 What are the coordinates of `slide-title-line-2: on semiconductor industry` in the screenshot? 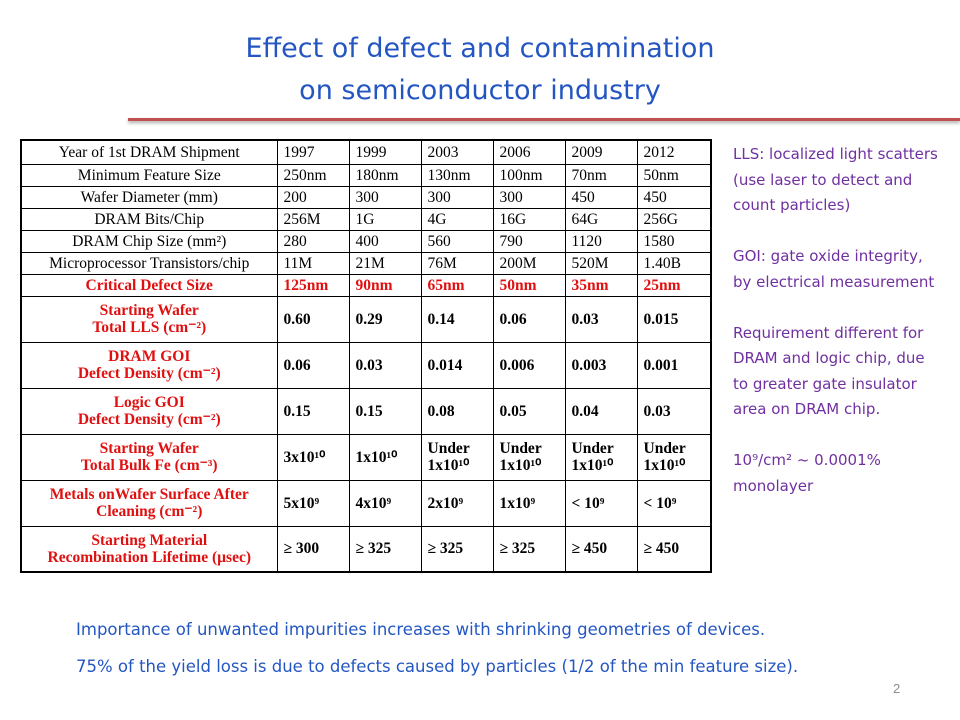 It's located at (480, 90).